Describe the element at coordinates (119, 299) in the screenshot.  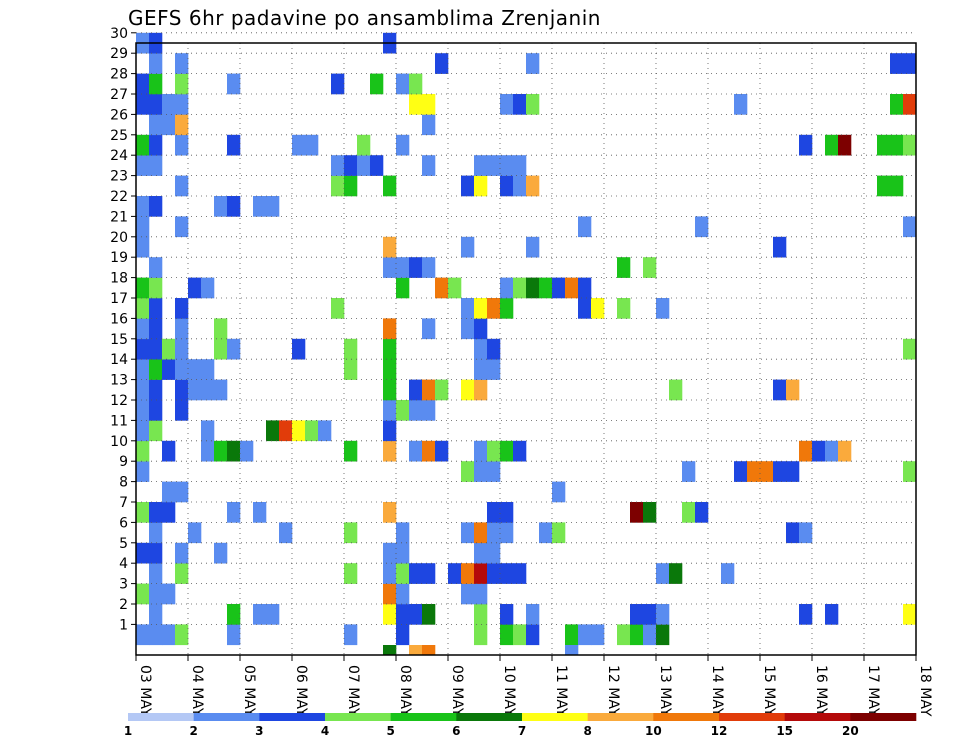
I see `y-tick-label: 17` at that location.